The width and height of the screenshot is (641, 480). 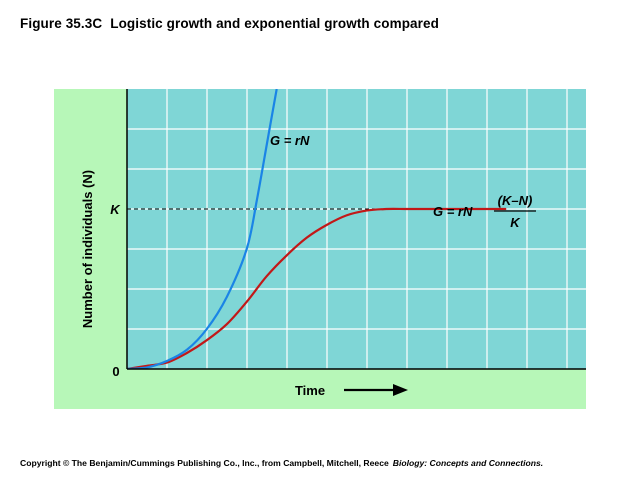 I want to click on exponential-growth-curve, so click(x=202, y=229).